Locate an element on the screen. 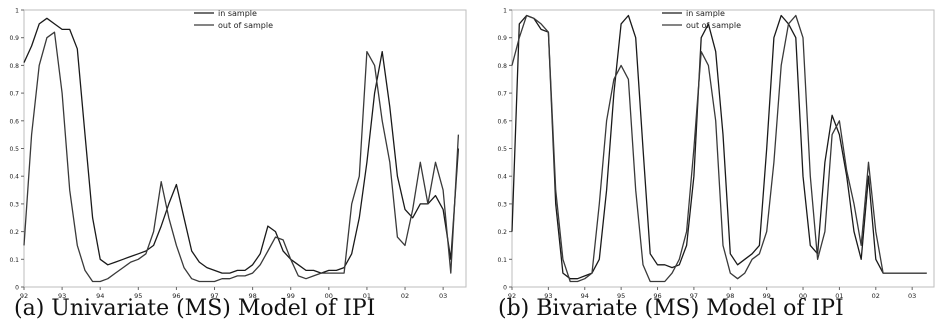 Image resolution: width=941 pixels, height=327 pixels. caption-bivariate: (b) Bivariate (MS) Model of IPI is located at coordinates (671, 308).